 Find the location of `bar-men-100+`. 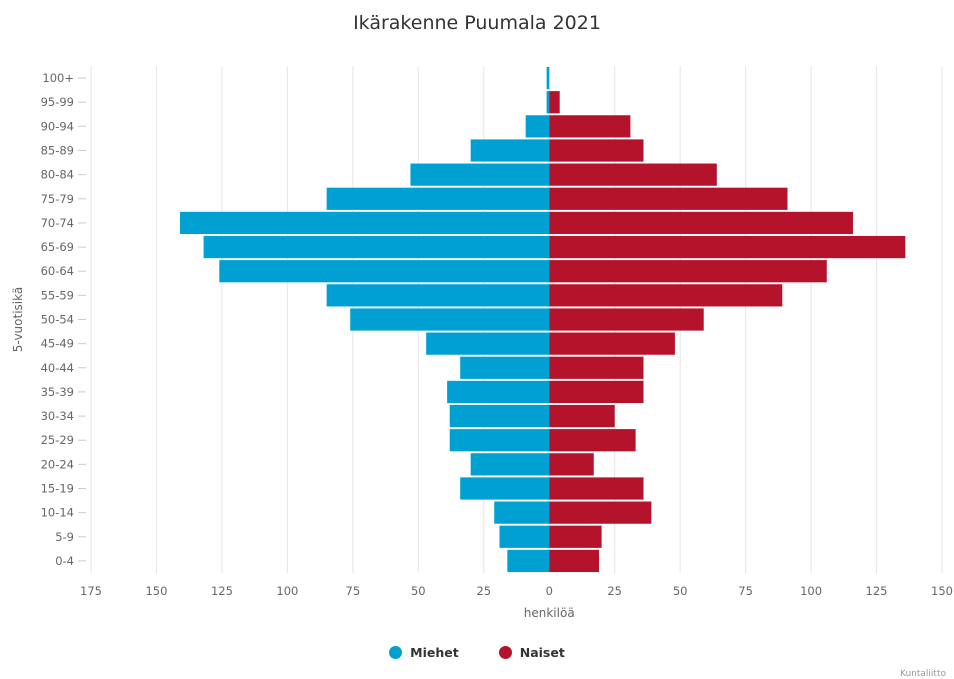

bar-men-100+ is located at coordinates (548, 78).